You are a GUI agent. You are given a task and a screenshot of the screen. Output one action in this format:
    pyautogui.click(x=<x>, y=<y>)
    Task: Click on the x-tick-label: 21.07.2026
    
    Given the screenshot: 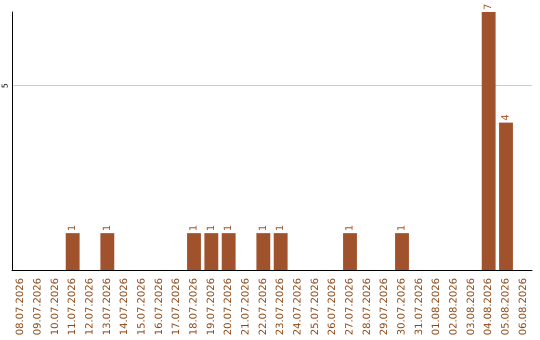 What is the action you would take?
    pyautogui.click(x=246, y=307)
    